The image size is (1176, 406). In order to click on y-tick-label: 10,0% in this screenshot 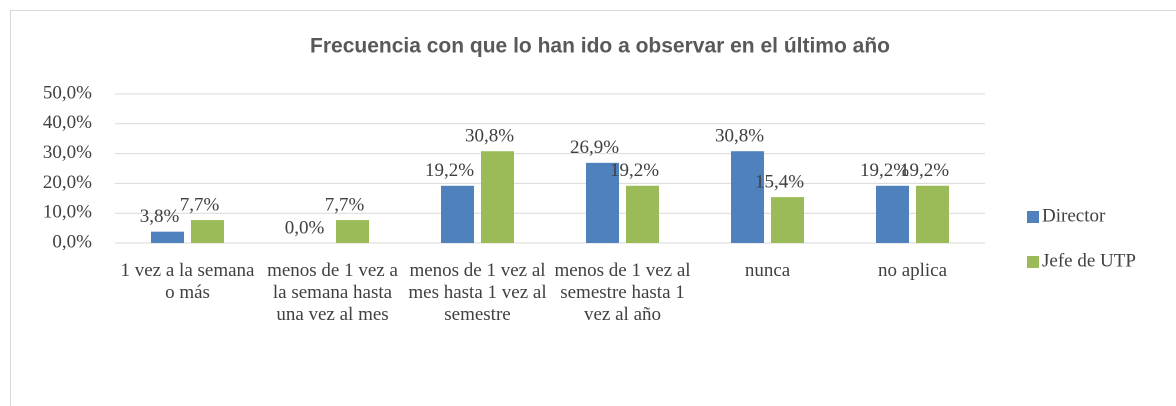, I will do `click(67, 212)`.